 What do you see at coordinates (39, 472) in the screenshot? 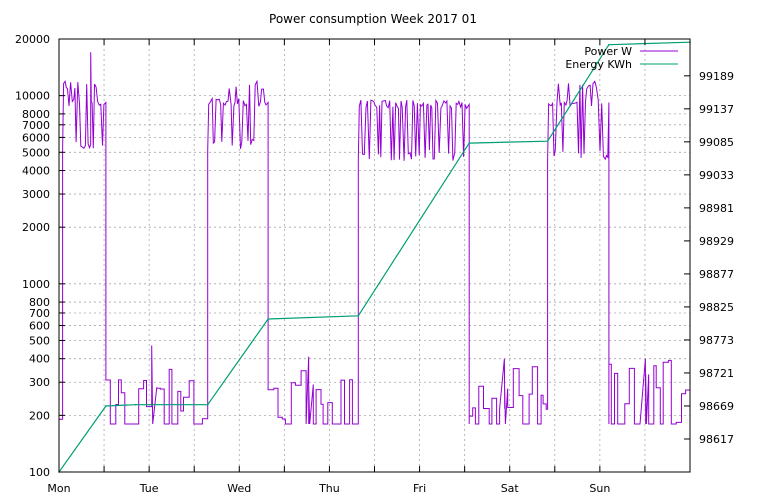
I see `y-left-tick-label: 100` at bounding box center [39, 472].